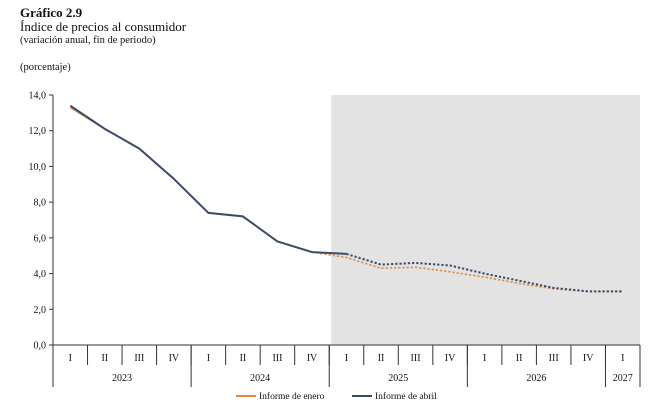 Image resolution: width=671 pixels, height=410 pixels. Describe the element at coordinates (260, 378) in the screenshot. I see `x-year-label: 2024` at that location.